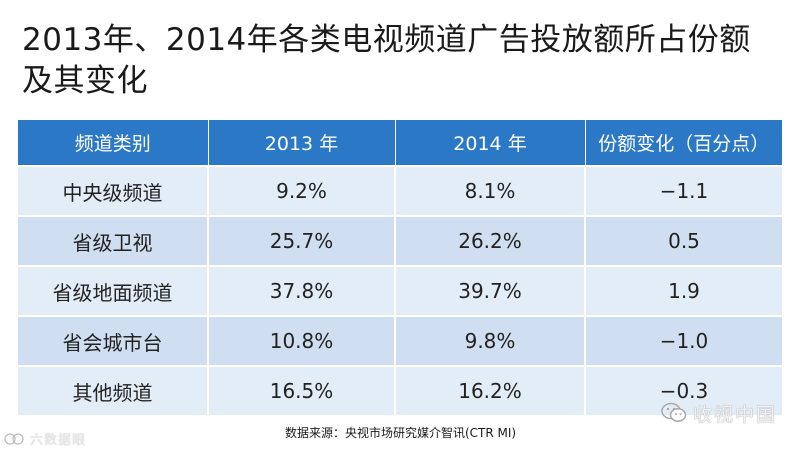  Describe the element at coordinates (683, 190) in the screenshot. I see `cell-change: −1.1` at that location.